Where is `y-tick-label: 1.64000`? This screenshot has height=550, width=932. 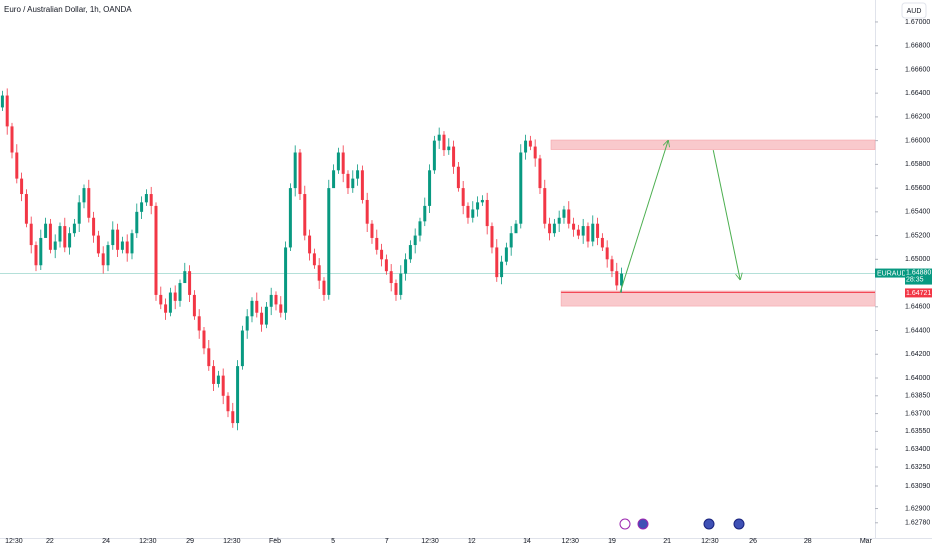
y-tick-label: 1.64000 is located at coordinates (917, 378).